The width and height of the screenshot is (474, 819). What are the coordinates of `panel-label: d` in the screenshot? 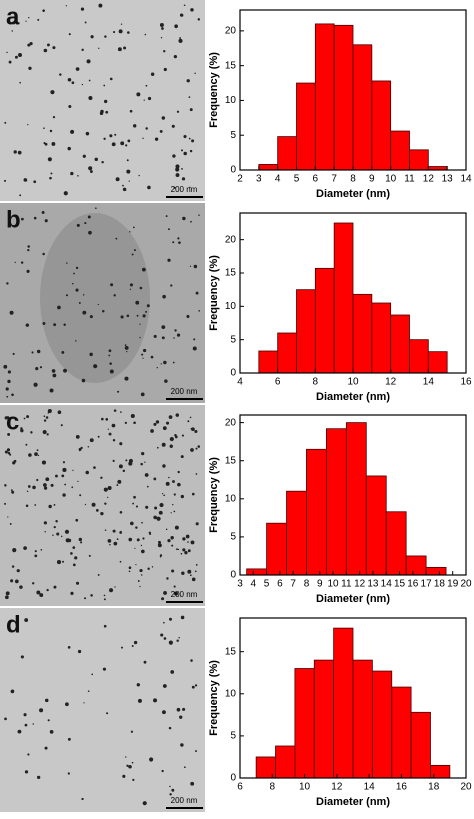 It's located at (13, 624).